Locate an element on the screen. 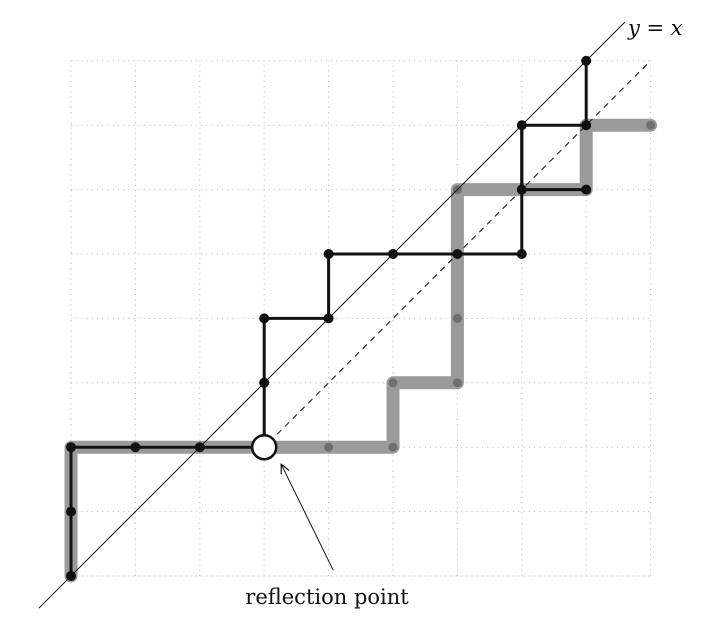  reflection-arrow is located at coordinates (307, 517).